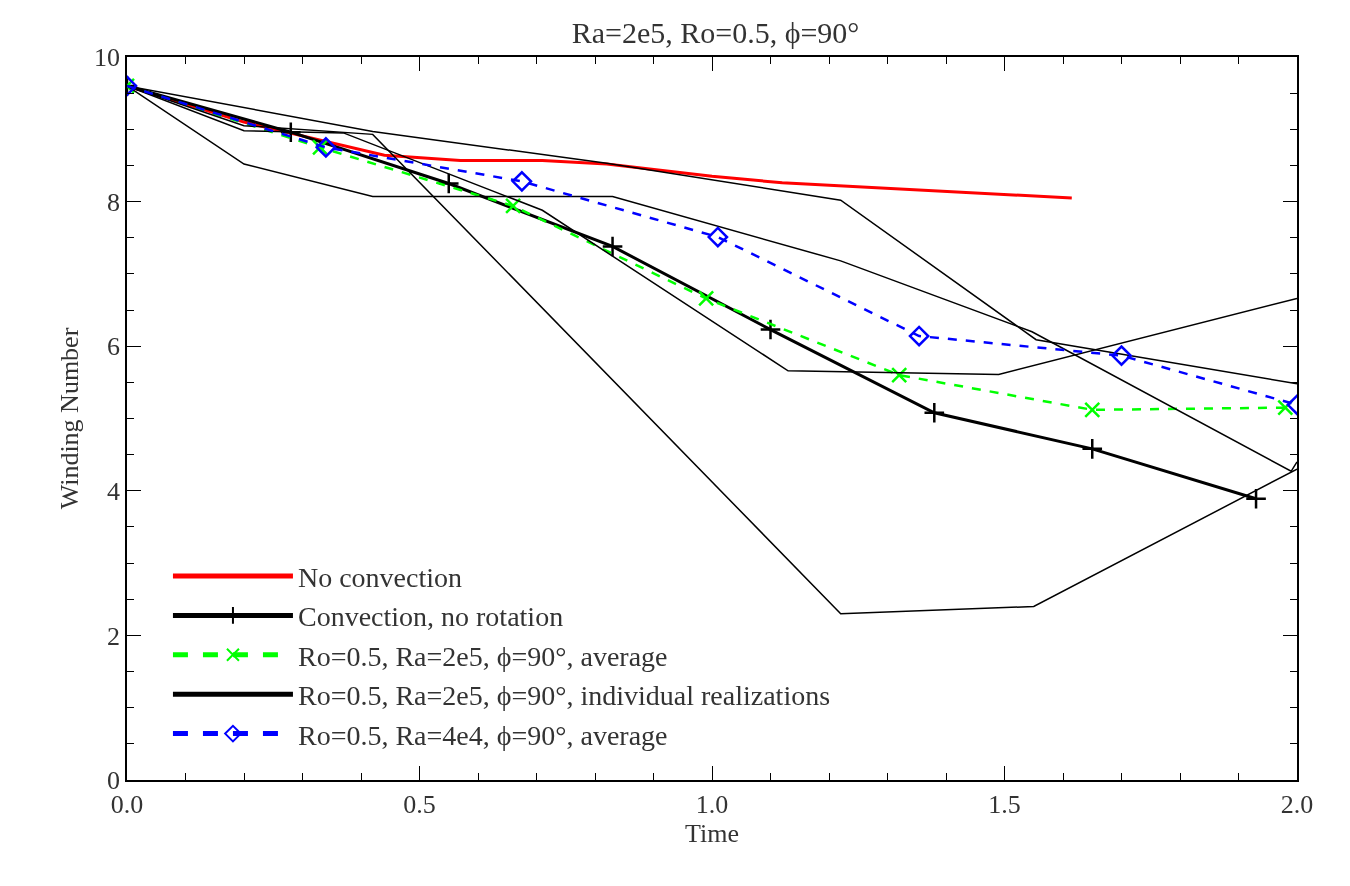 The height and width of the screenshot is (886, 1350). Describe the element at coordinates (482, 656) in the screenshot. I see `legend-label: Ro=0.5, Ra=2e5, ϕ=90°, average` at that location.